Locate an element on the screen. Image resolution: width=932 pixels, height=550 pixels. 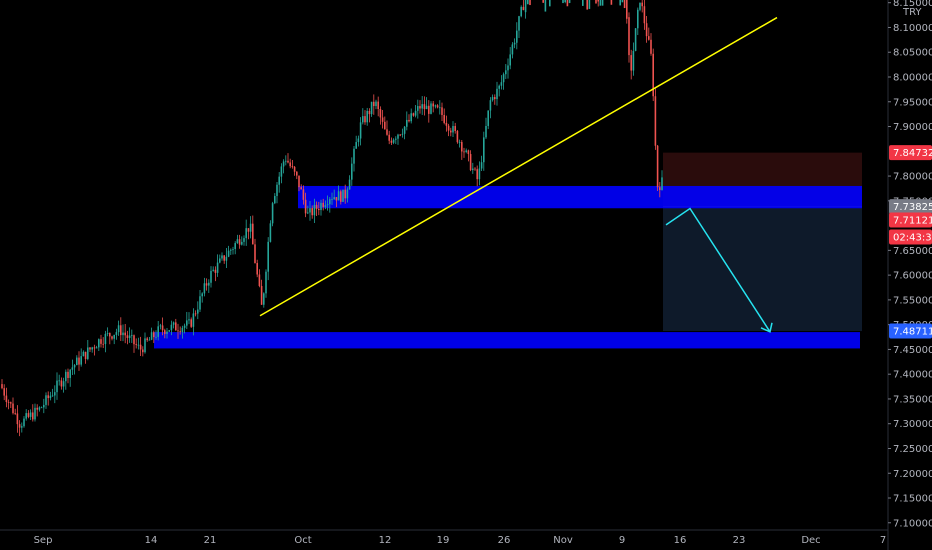
support-zone is located at coordinates (507, 340).